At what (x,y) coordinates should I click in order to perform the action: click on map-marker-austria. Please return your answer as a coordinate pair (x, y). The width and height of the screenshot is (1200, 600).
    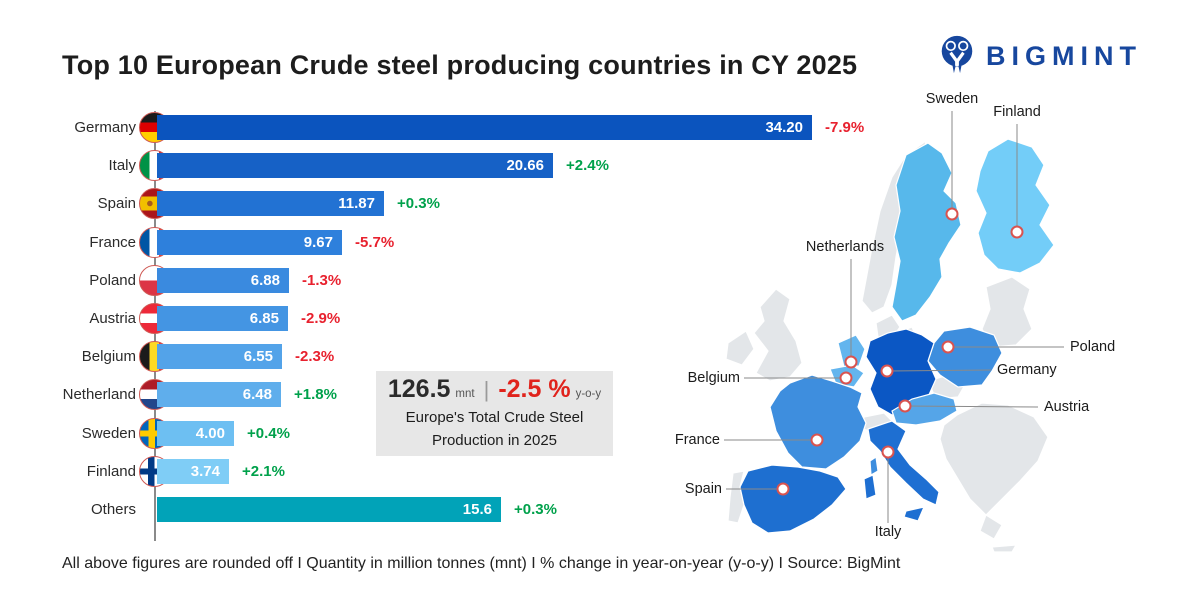
    Looking at the image, I should click on (905, 406).